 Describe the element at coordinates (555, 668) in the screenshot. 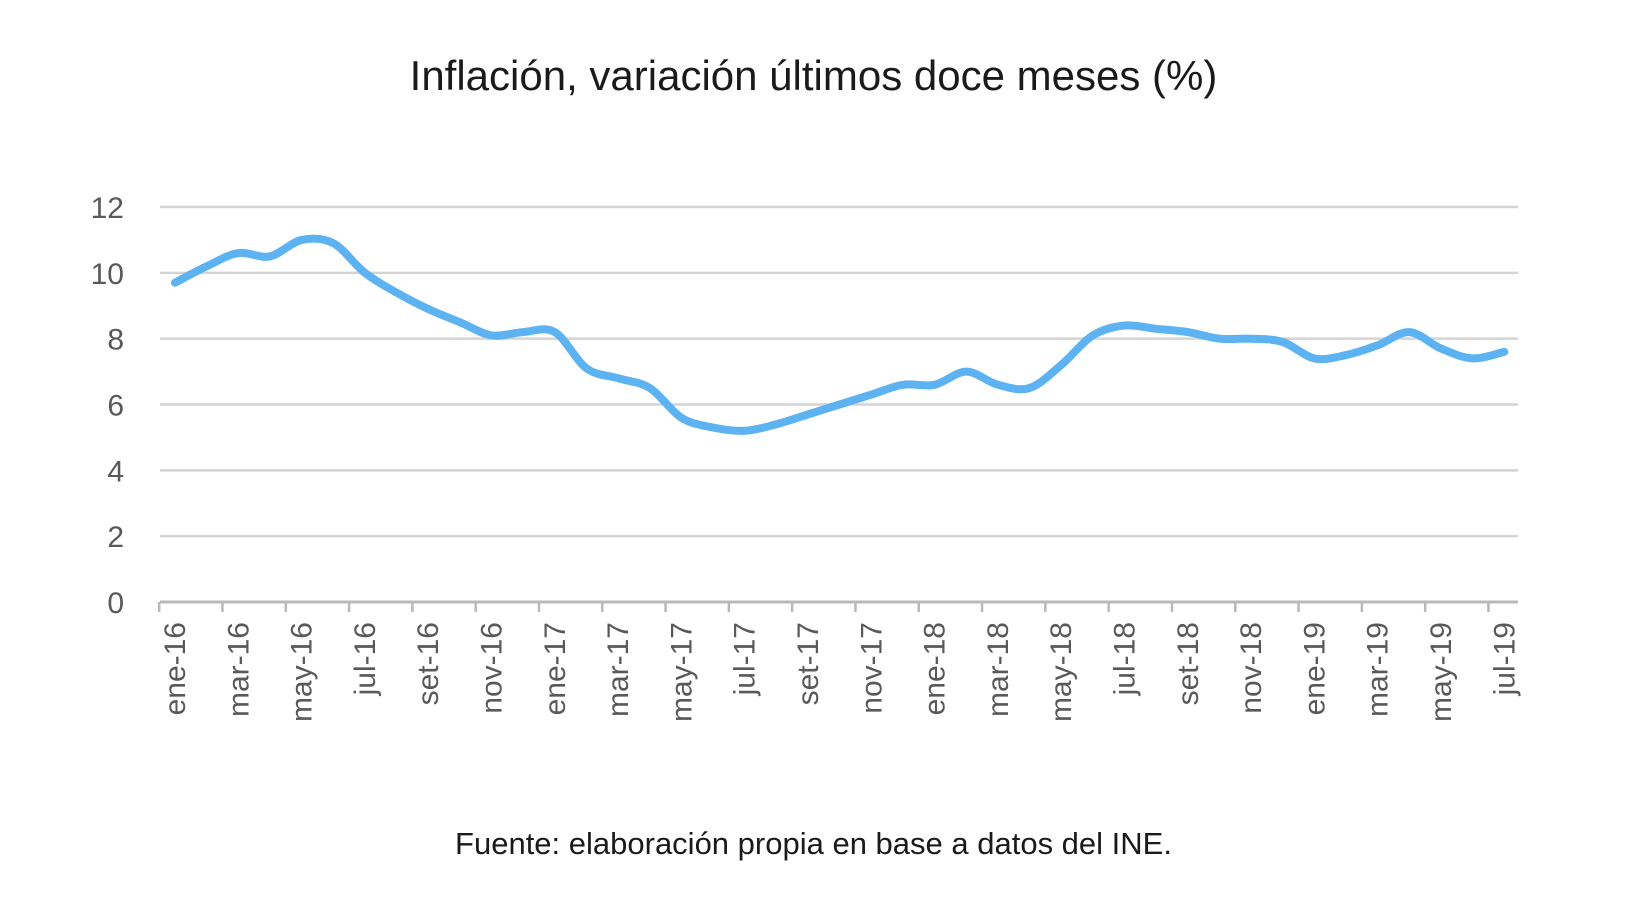

I see `x-tick-label: ene-17` at that location.